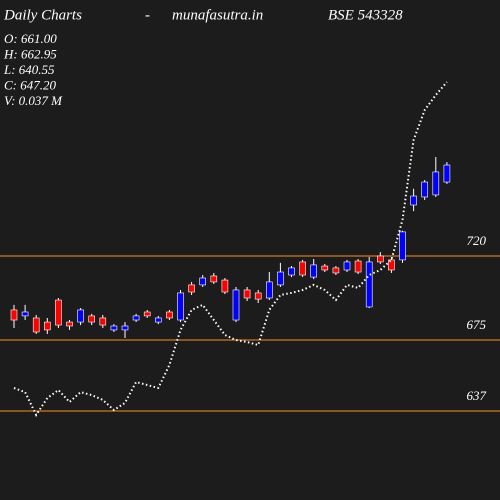 Image resolution: width=500 pixels, height=500 pixels. Describe the element at coordinates (42, 15) in the screenshot. I see `chart-title: Daily Charts` at that location.